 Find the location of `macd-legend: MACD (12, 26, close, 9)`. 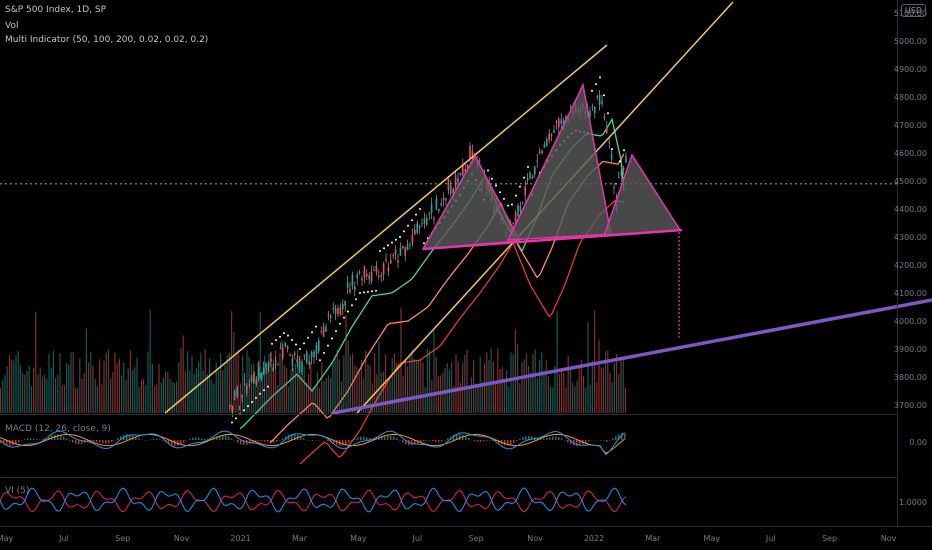

macd-legend: MACD (12, 26, close, 9) is located at coordinates (58, 429).